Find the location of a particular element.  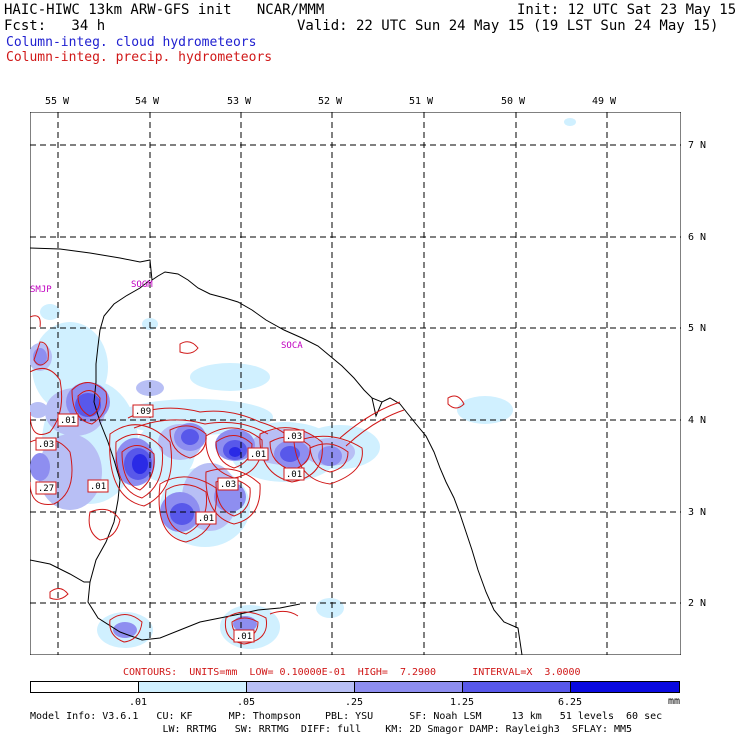

lon-label-53w: 53 W is located at coordinates (239, 101).